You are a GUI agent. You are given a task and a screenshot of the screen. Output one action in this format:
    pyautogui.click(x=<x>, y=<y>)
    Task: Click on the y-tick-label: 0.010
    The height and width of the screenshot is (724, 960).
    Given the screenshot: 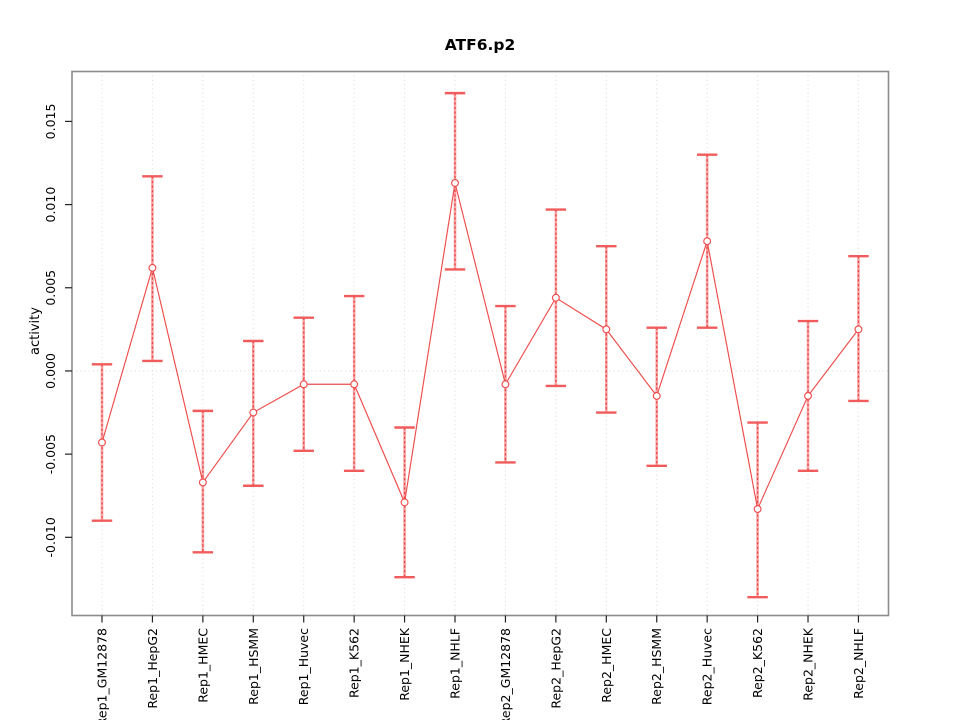 What is the action you would take?
    pyautogui.click(x=50, y=205)
    